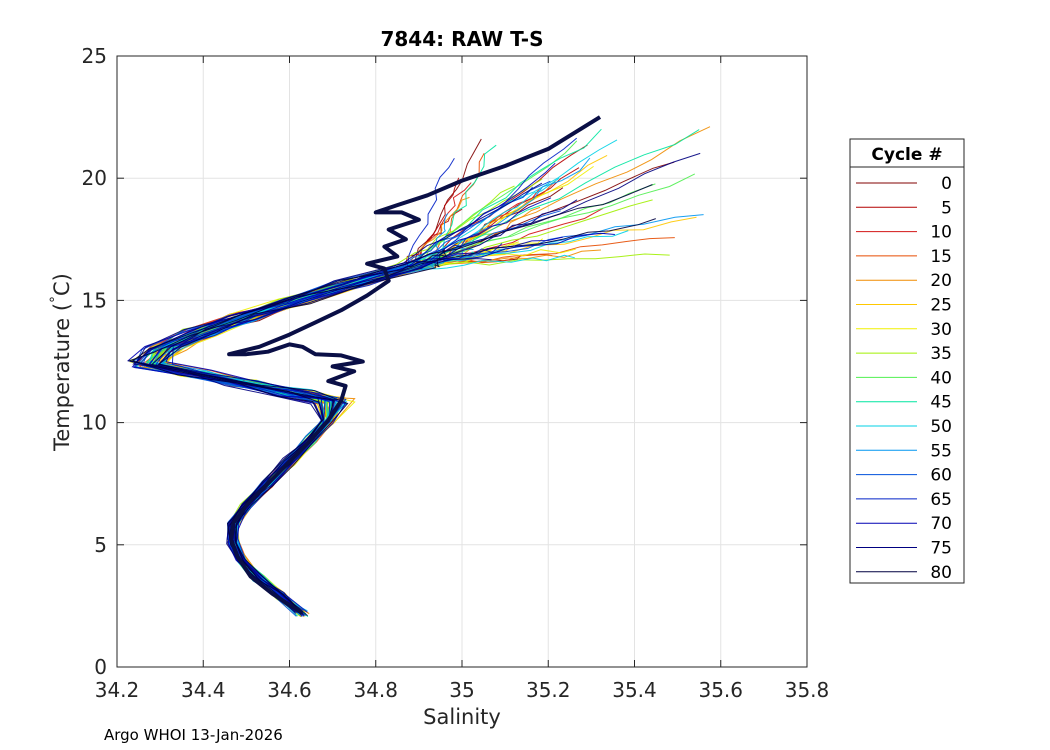 The height and width of the screenshot is (750, 1050). Describe the element at coordinates (94, 178) in the screenshot. I see `y-tick-label: 20` at that location.